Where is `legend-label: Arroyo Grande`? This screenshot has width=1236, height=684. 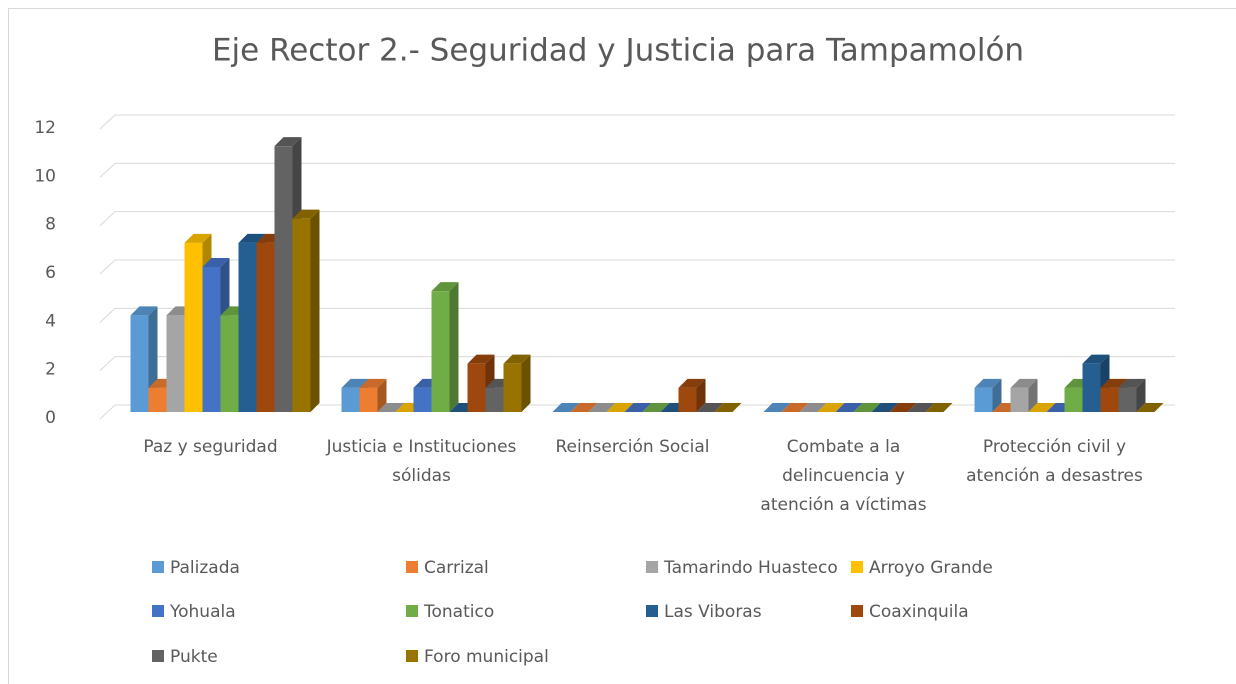
legend-label: Arroyo Grande is located at coordinates (931, 568).